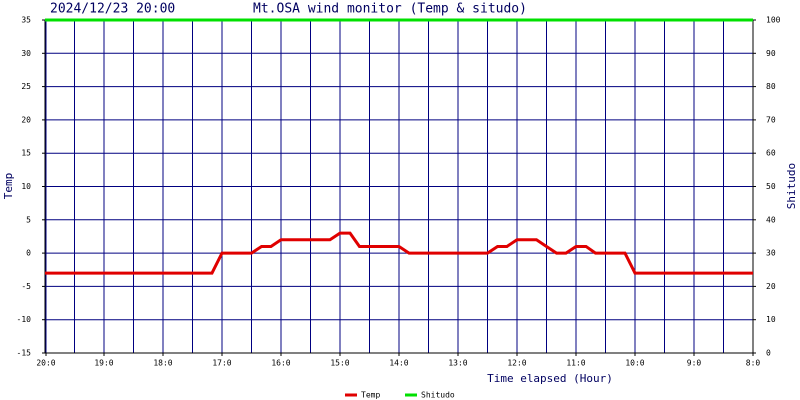 This screenshot has height=400, width=800. What do you see at coordinates (103, 363) in the screenshot?
I see `x-tick-label: 19:0` at bounding box center [103, 363].